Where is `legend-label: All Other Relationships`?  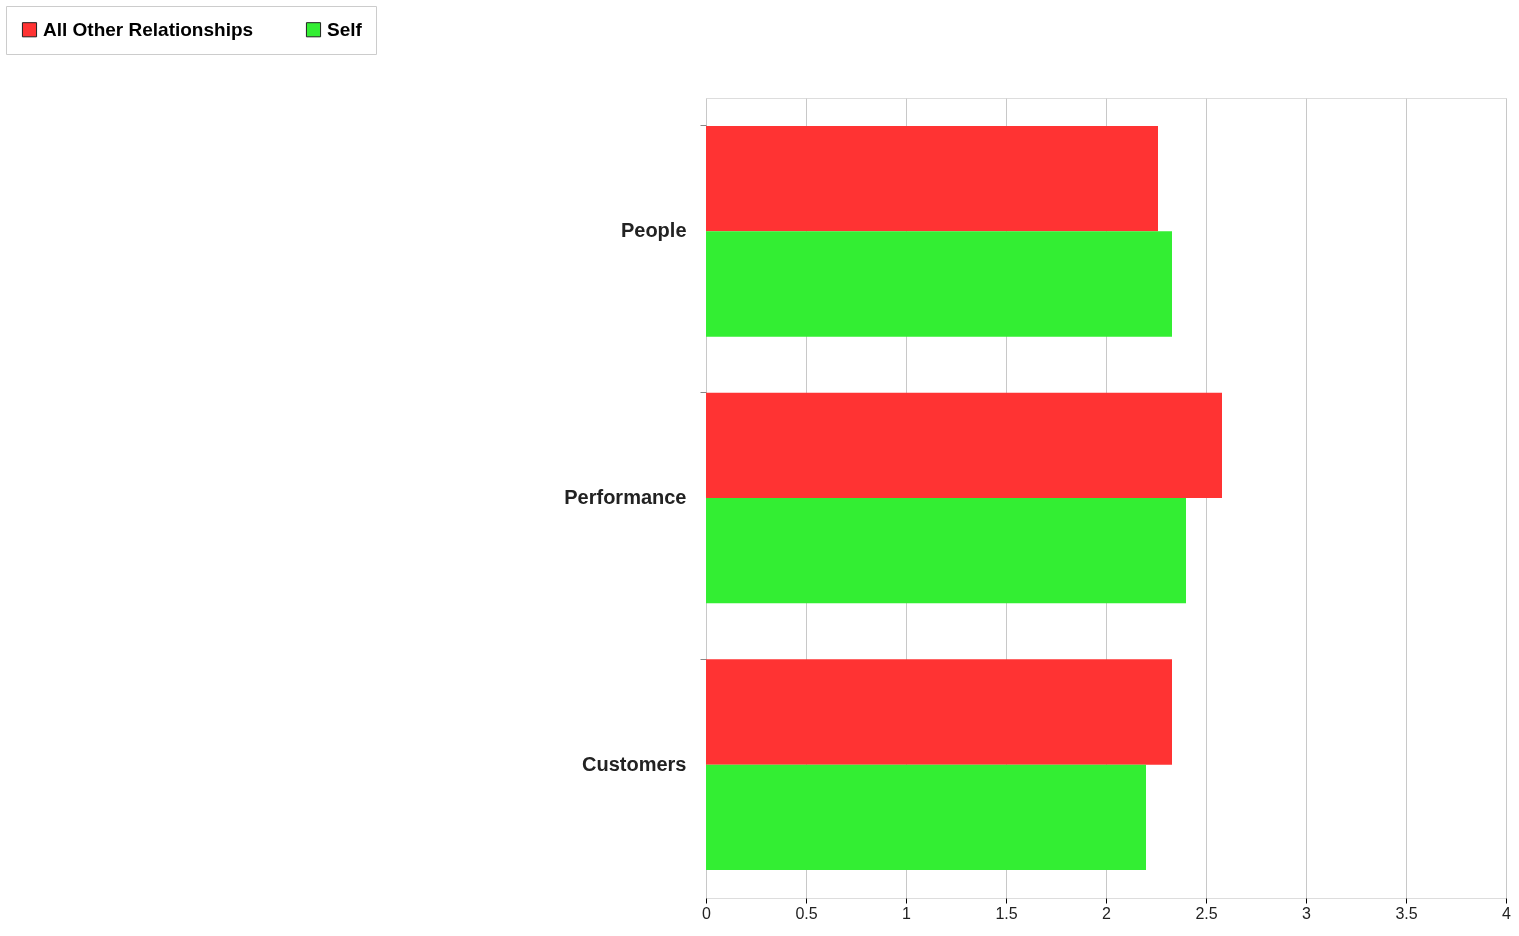
legend-label: All Other Relationships is located at coordinates (148, 29).